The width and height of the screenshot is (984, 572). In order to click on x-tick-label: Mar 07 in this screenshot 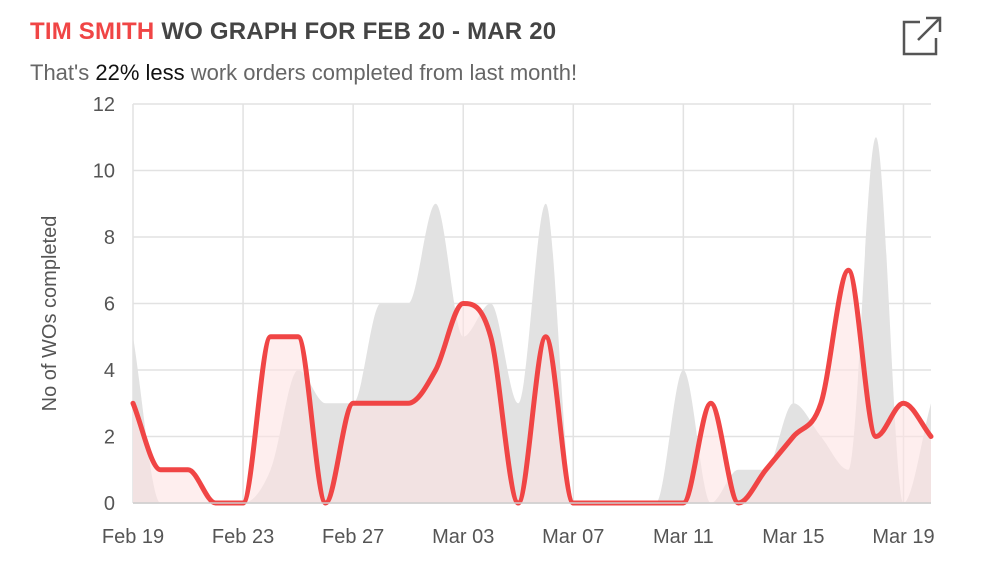, I will do `click(573, 537)`.